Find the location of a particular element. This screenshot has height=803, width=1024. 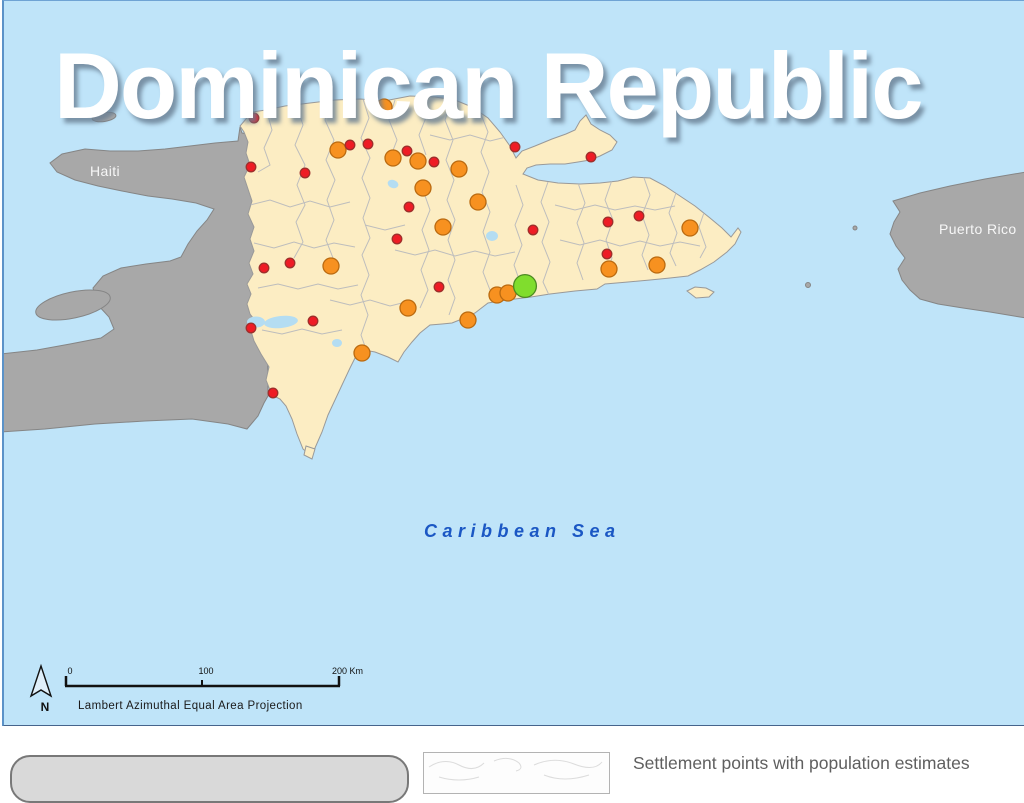

mona-island is located at coordinates (855, 228).